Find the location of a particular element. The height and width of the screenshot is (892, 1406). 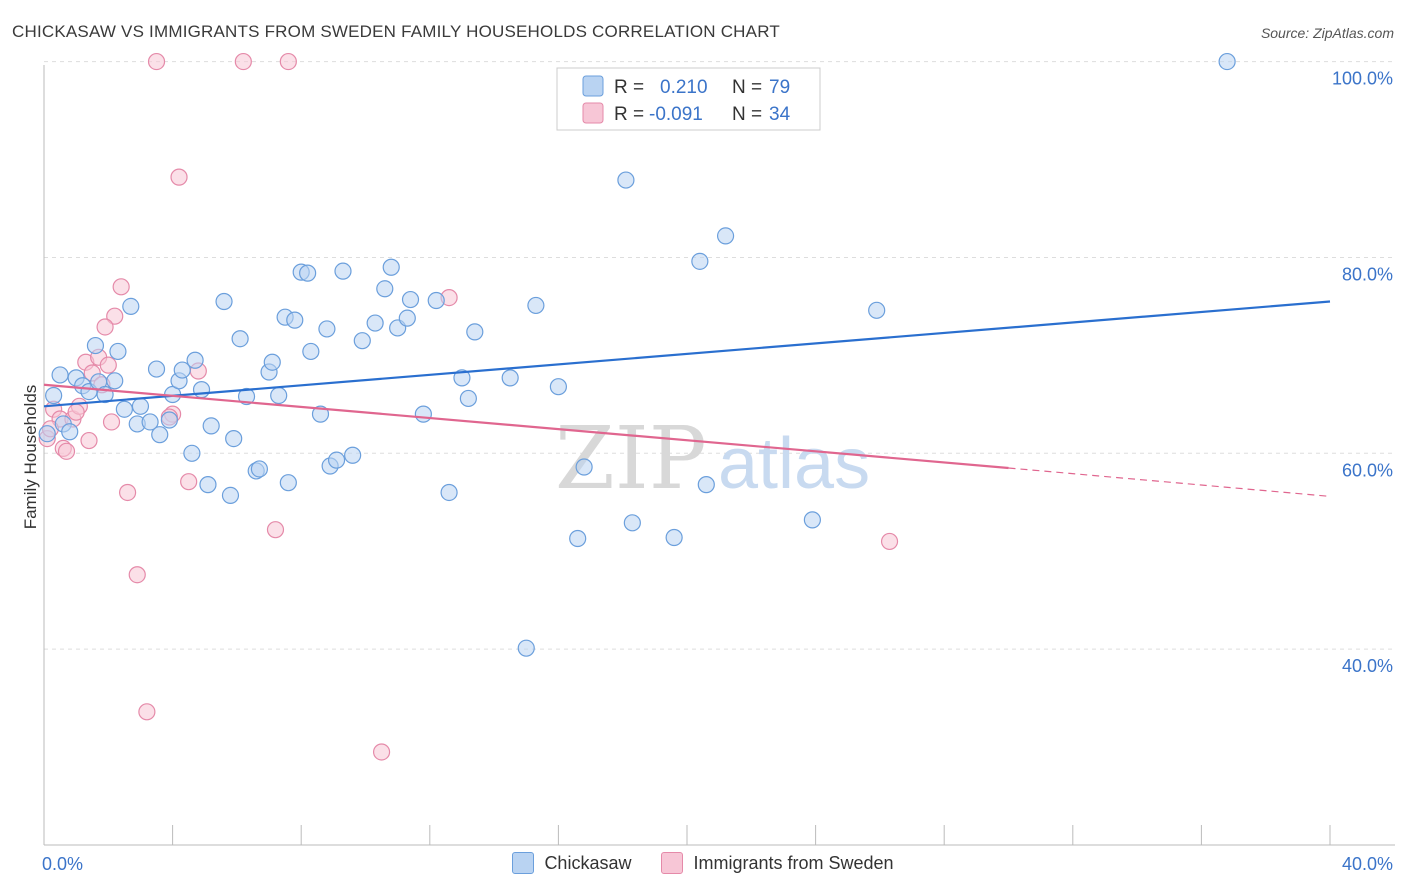

y-tick-label-1: 60.0% is located at coordinates (1367, 470).